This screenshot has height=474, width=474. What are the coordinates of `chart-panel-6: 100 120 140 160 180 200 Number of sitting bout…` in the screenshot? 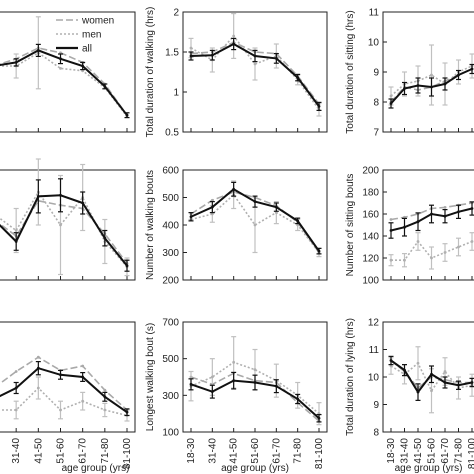 It's located at (409, 226).